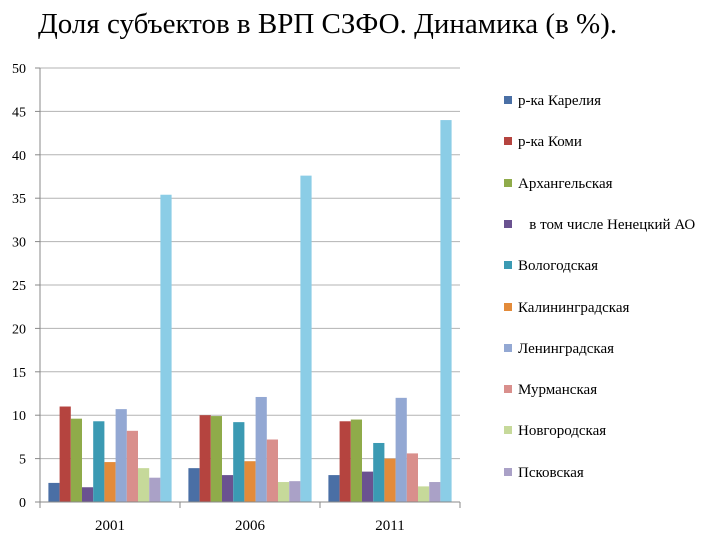  Describe the element at coordinates (566, 348) in the screenshot. I see `legend-label: Ленинградская` at that location.